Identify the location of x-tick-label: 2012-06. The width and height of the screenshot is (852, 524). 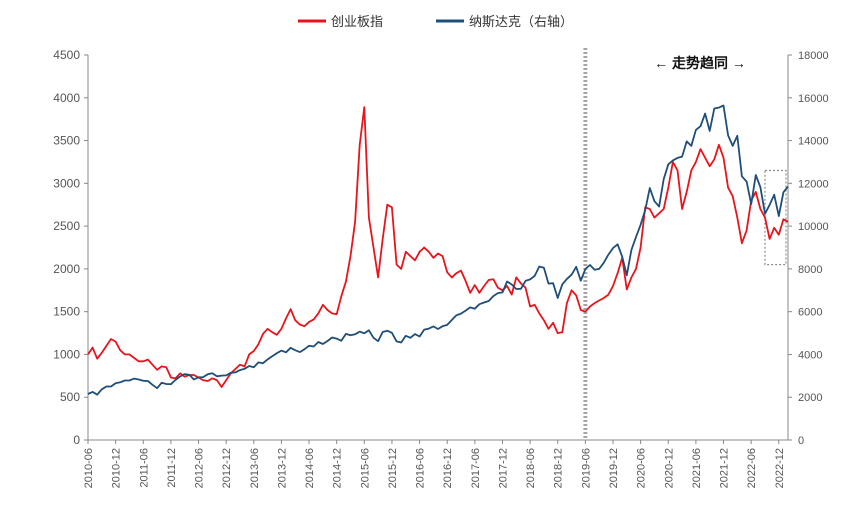
(200, 468).